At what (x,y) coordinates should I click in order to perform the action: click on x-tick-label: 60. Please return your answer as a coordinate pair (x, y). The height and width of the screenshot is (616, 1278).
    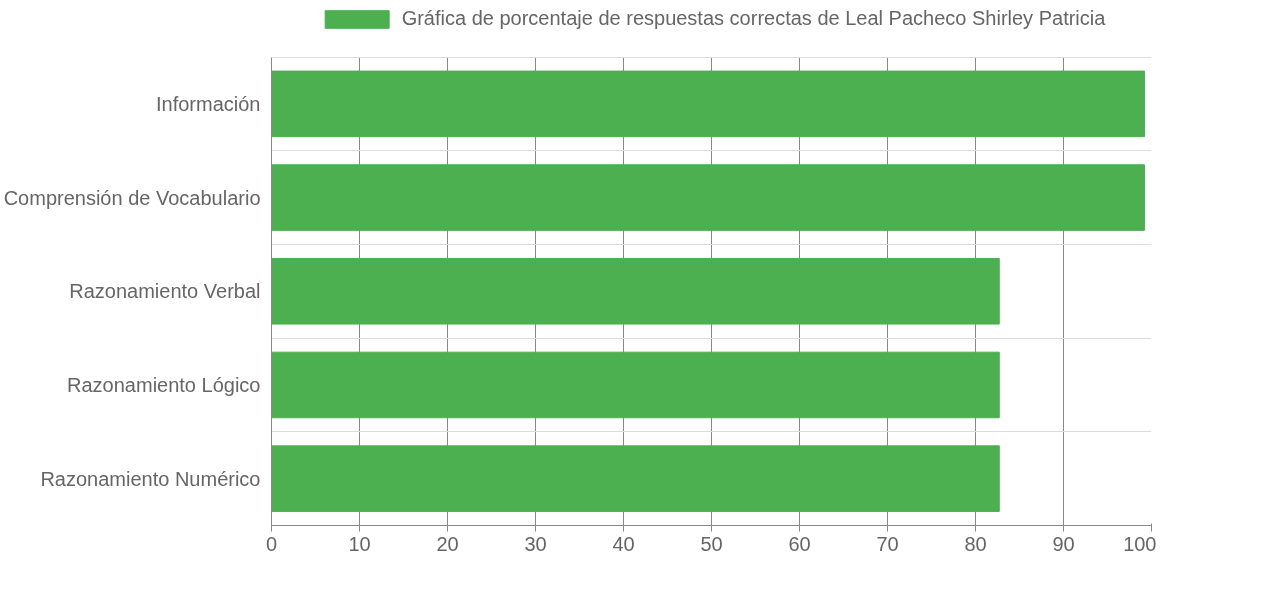
    Looking at the image, I should click on (799, 543).